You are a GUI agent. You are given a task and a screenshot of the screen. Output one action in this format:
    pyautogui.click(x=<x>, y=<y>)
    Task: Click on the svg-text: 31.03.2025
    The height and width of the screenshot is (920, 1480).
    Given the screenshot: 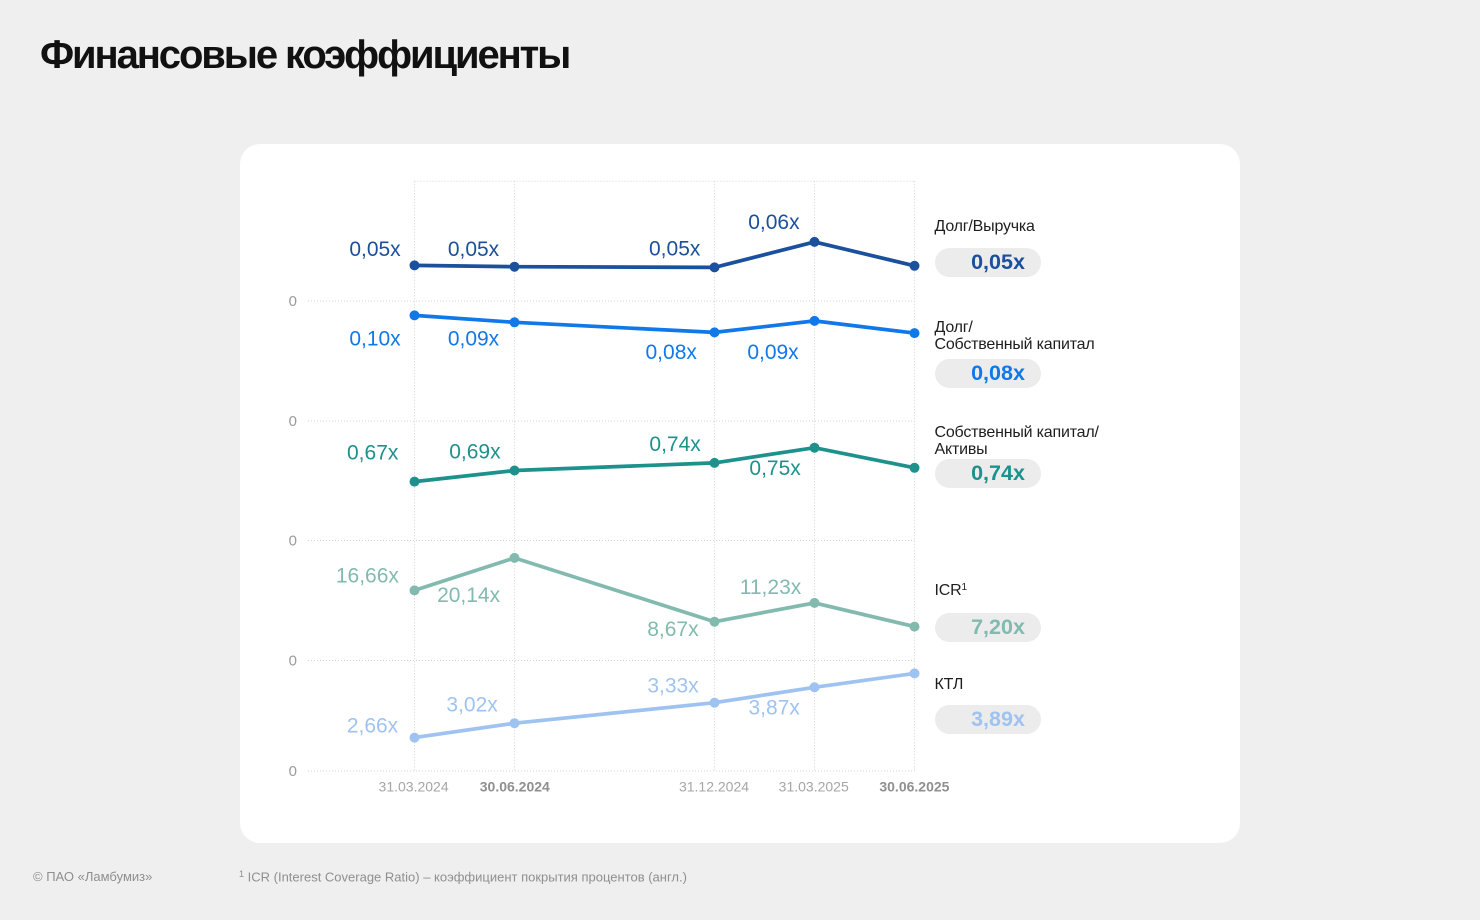 What is the action you would take?
    pyautogui.click(x=814, y=787)
    